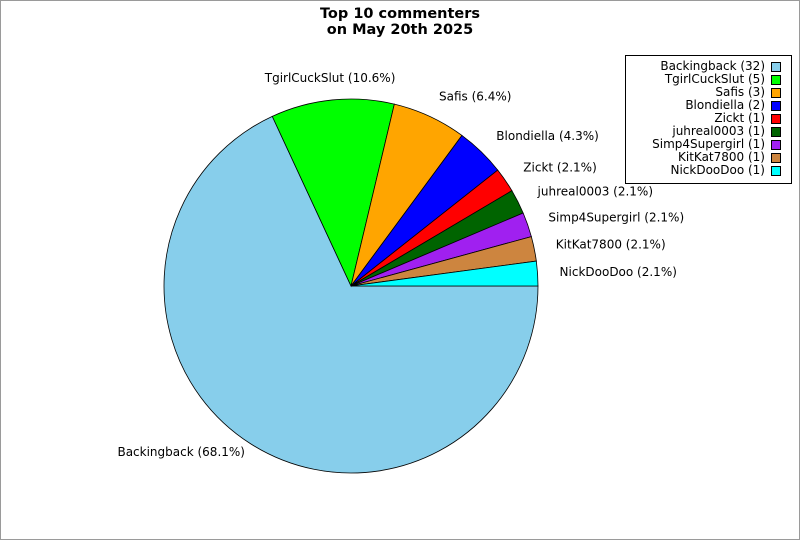 This screenshot has height=540, width=800. I want to click on legend-label: TgirlCuckSlut (5), so click(714, 79).